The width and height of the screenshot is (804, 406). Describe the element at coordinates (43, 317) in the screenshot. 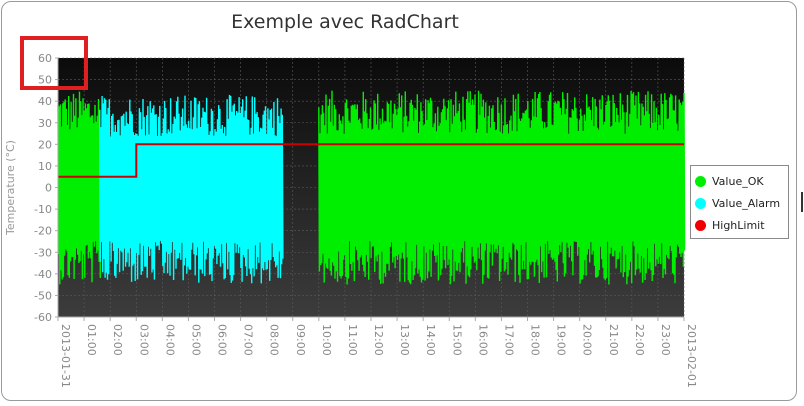

I see `y-tick-label: -60` at that location.